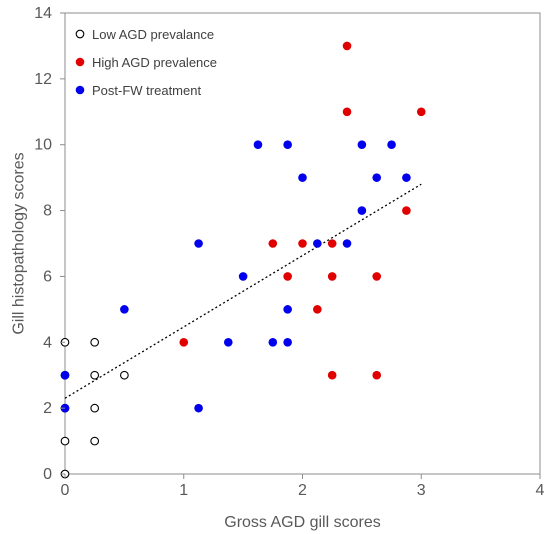 The height and width of the screenshot is (534, 550). Describe the element at coordinates (43, 13) in the screenshot. I see `y-tick-label: 14` at that location.